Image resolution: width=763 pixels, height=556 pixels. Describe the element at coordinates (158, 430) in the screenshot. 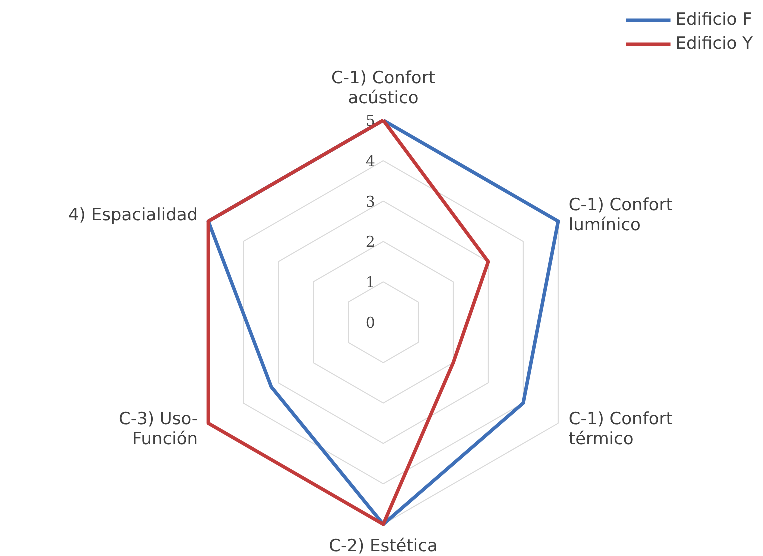

I see `spoke-label: C-3) Uso- Función` at that location.